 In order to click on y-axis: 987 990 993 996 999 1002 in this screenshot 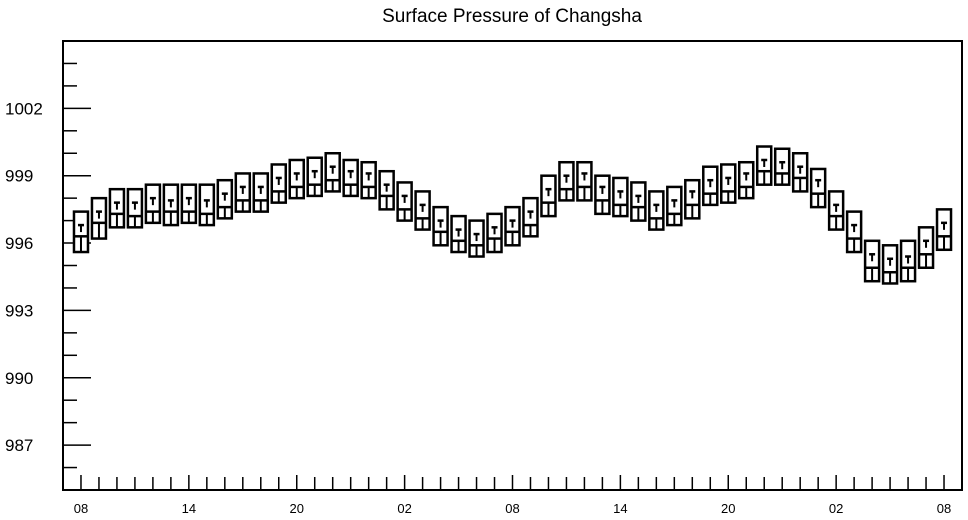, I will do `click(48, 265)`.